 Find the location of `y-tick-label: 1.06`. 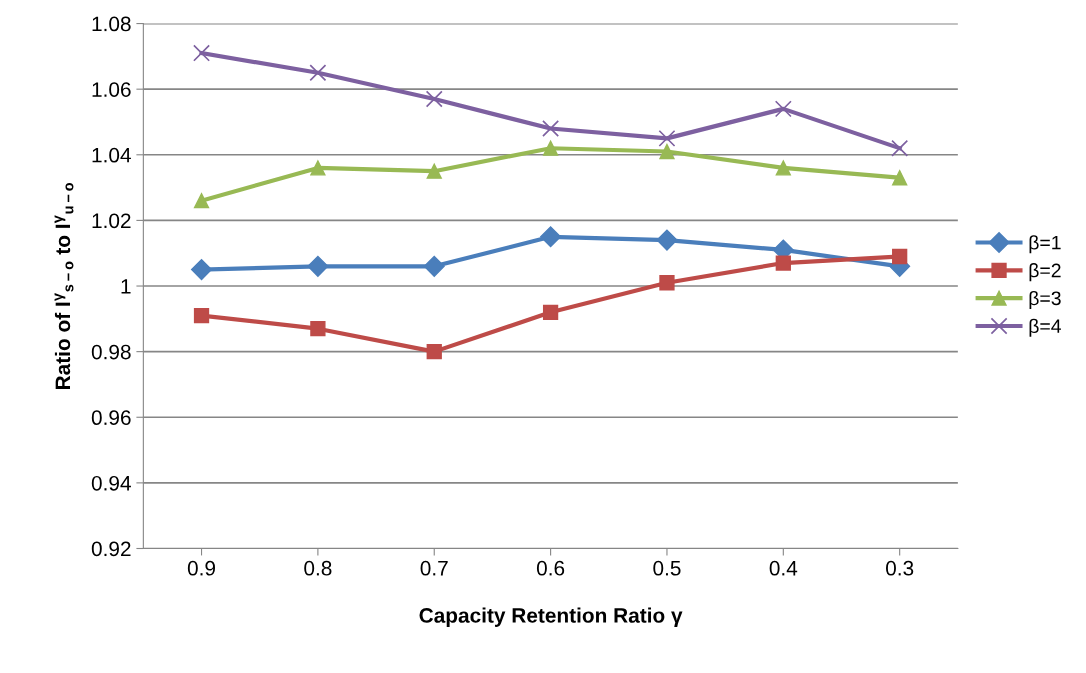

y-tick-label: 1.06 is located at coordinates (111, 89).